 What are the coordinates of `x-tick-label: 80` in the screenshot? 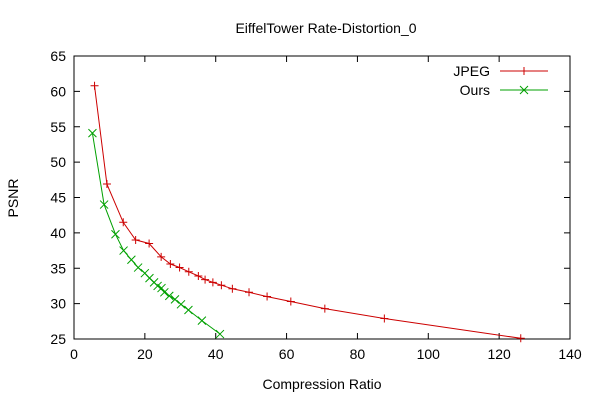 It's located at (358, 354).